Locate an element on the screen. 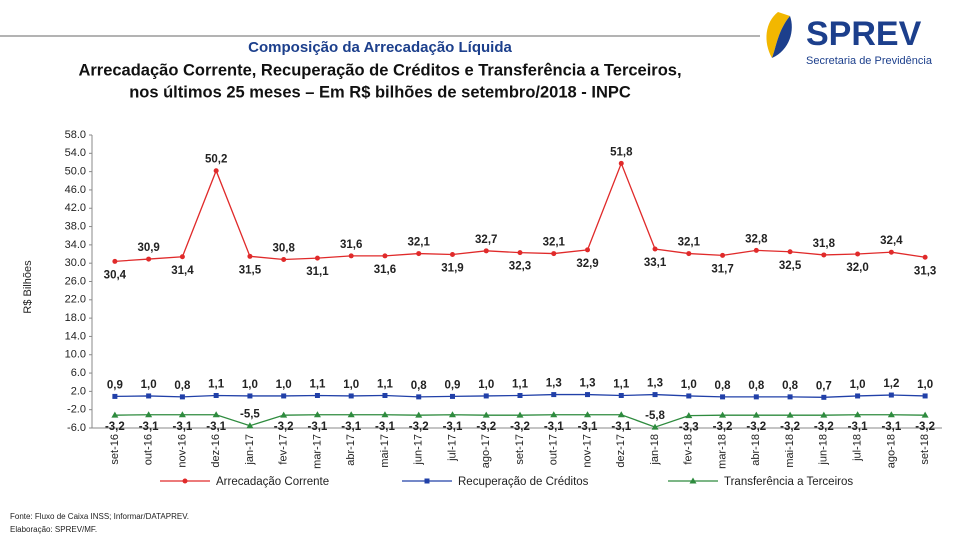  x-tick-label: set-17 is located at coordinates (520, 449).